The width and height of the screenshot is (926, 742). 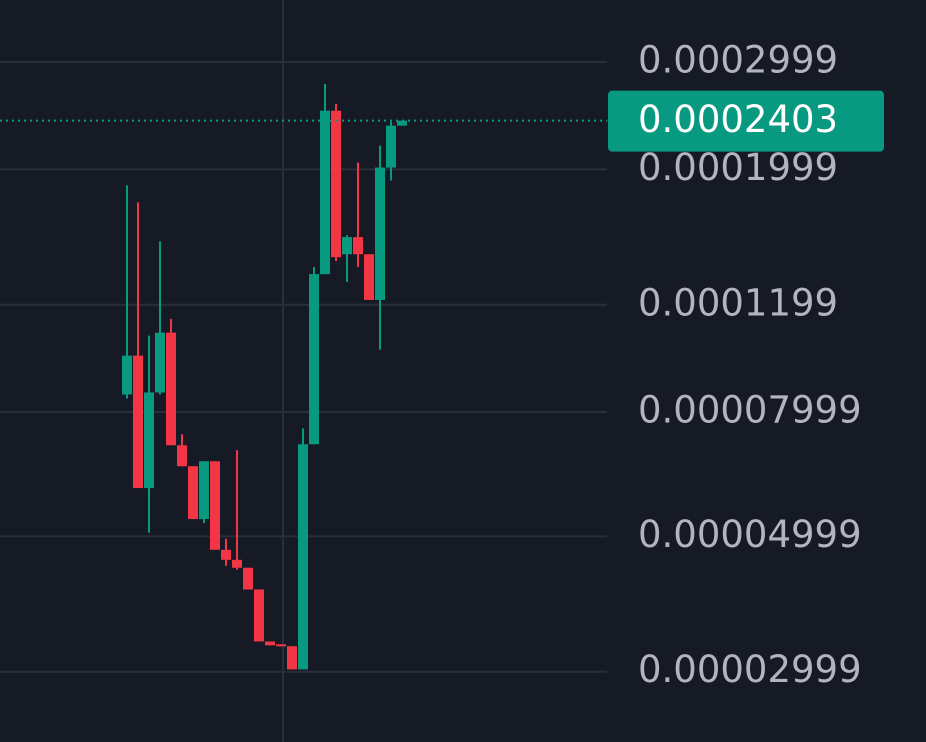 What do you see at coordinates (738, 59) in the screenshot?
I see `y-tick-label: 0.0002999` at bounding box center [738, 59].